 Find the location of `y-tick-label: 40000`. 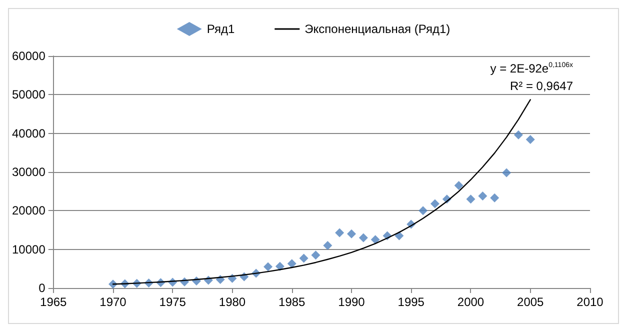

y-tick-label: 40000 is located at coordinates (29, 133).